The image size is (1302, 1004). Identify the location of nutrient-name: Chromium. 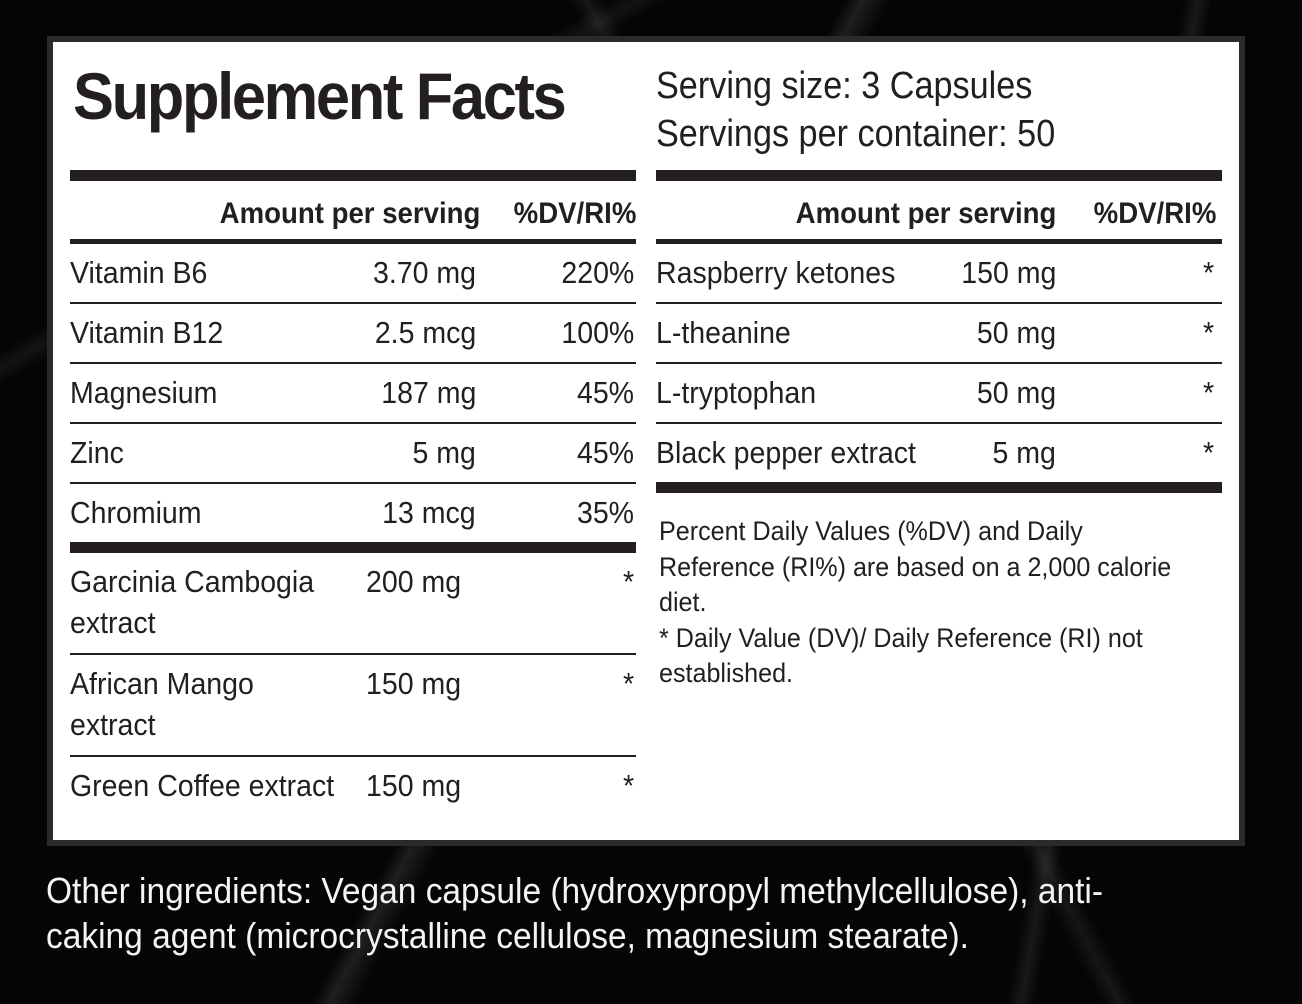
(136, 512).